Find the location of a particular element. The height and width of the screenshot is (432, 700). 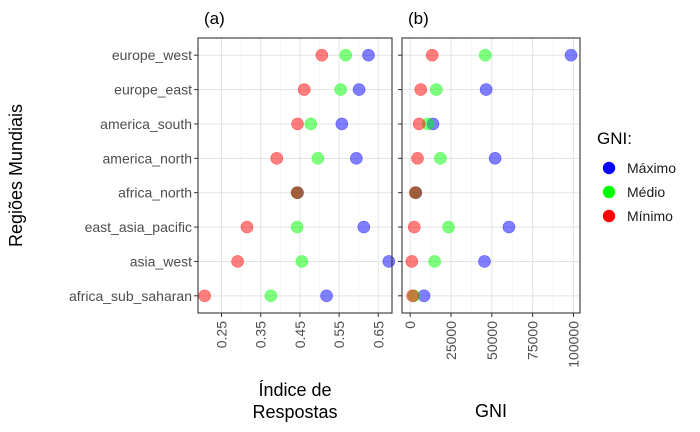

x-tick-label-0-4: 0.65 is located at coordinates (378, 334).